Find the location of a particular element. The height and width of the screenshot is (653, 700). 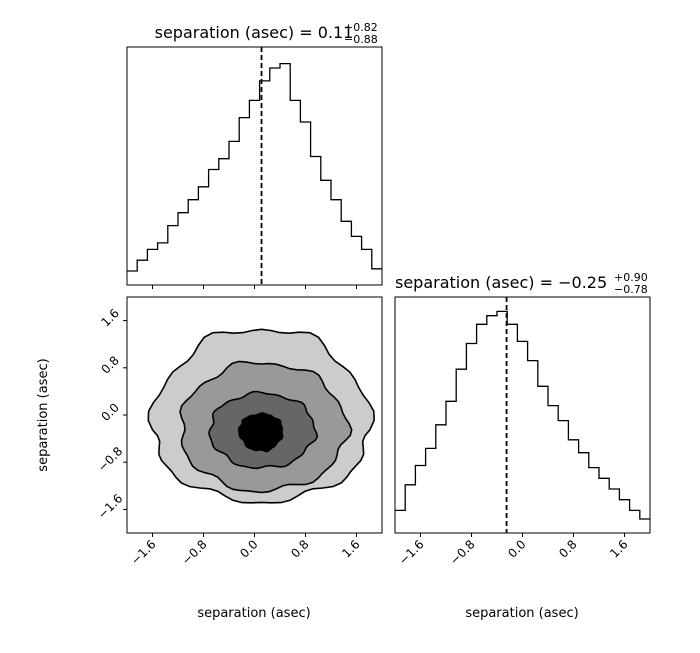

contour-xlabel: separation (asec) is located at coordinates (253, 613).